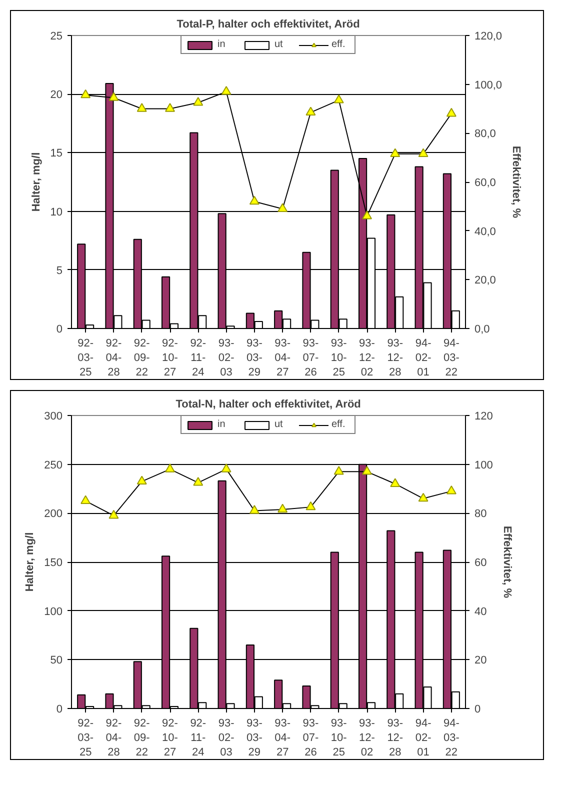 This screenshot has width=574, height=800. What do you see at coordinates (56, 154) in the screenshot?
I see `y-tick-label: 15` at bounding box center [56, 154].